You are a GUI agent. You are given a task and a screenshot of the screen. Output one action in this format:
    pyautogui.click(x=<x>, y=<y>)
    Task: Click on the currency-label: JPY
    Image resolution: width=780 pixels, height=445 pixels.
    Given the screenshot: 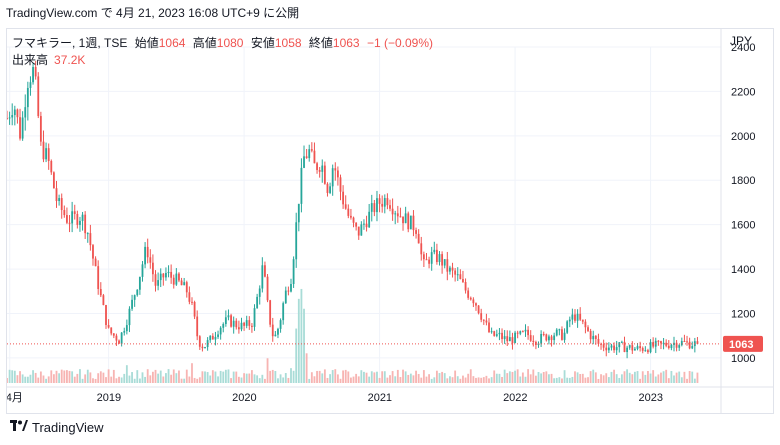 What is the action you would take?
    pyautogui.click(x=740, y=41)
    